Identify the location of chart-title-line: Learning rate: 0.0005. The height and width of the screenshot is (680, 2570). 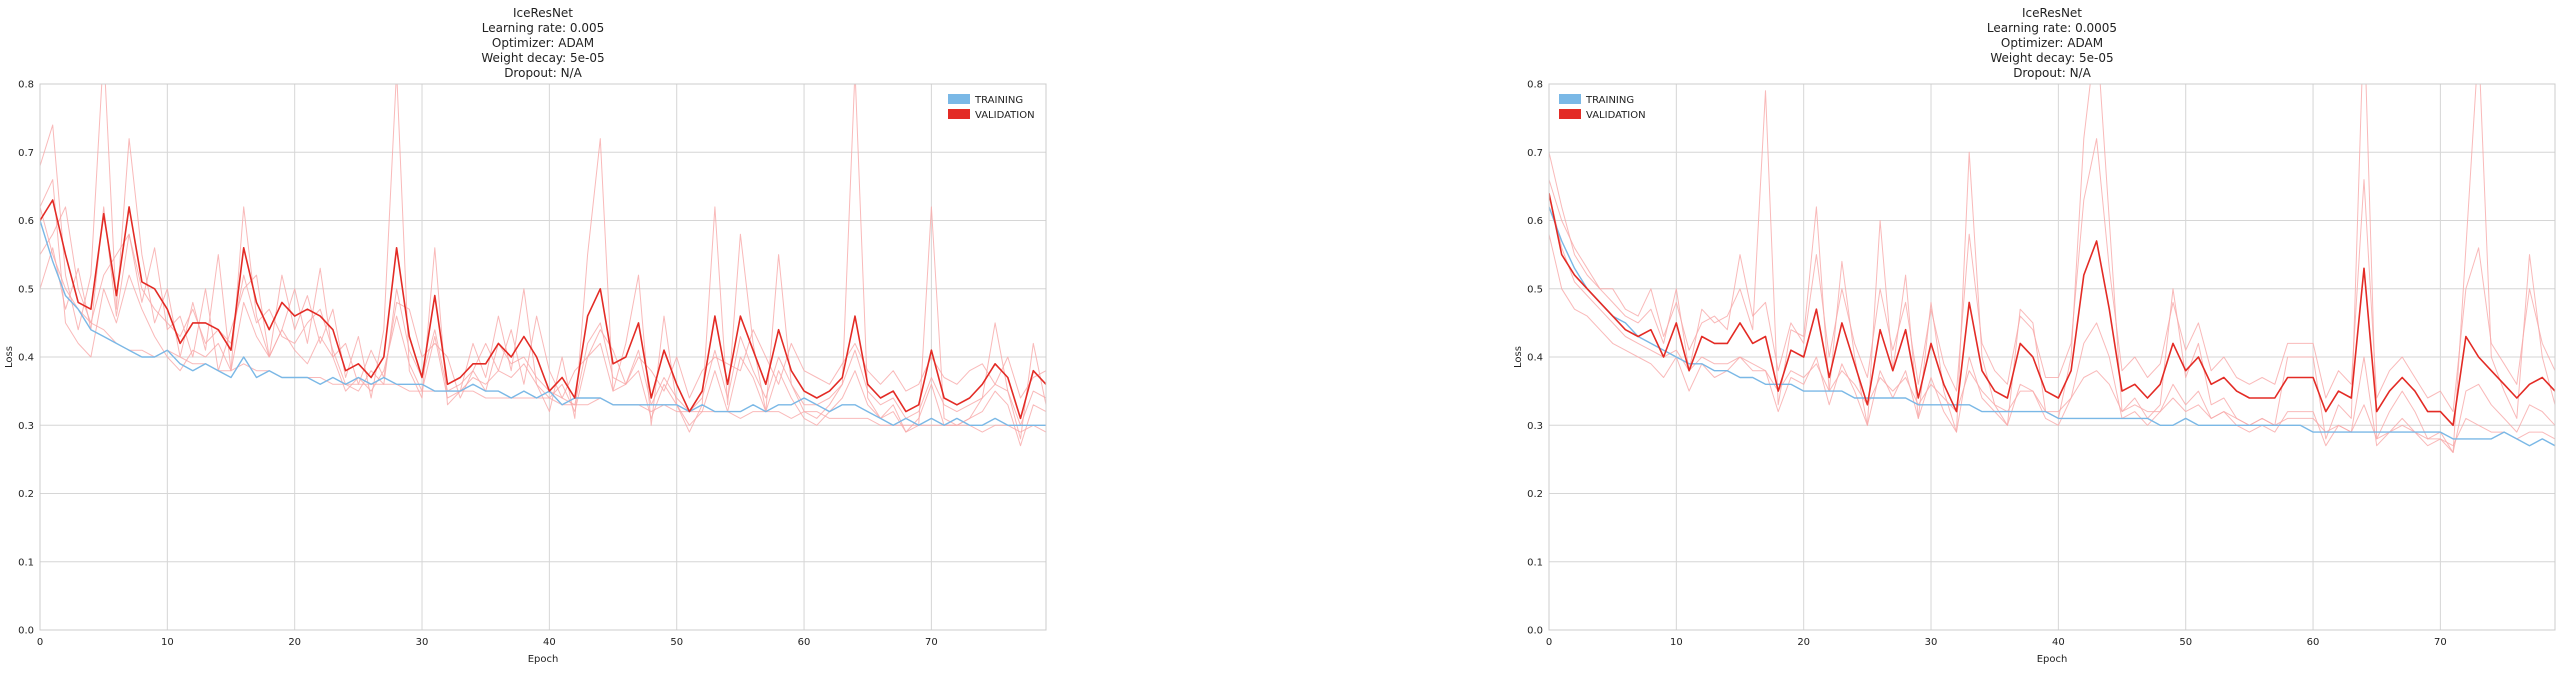
(2052, 28).